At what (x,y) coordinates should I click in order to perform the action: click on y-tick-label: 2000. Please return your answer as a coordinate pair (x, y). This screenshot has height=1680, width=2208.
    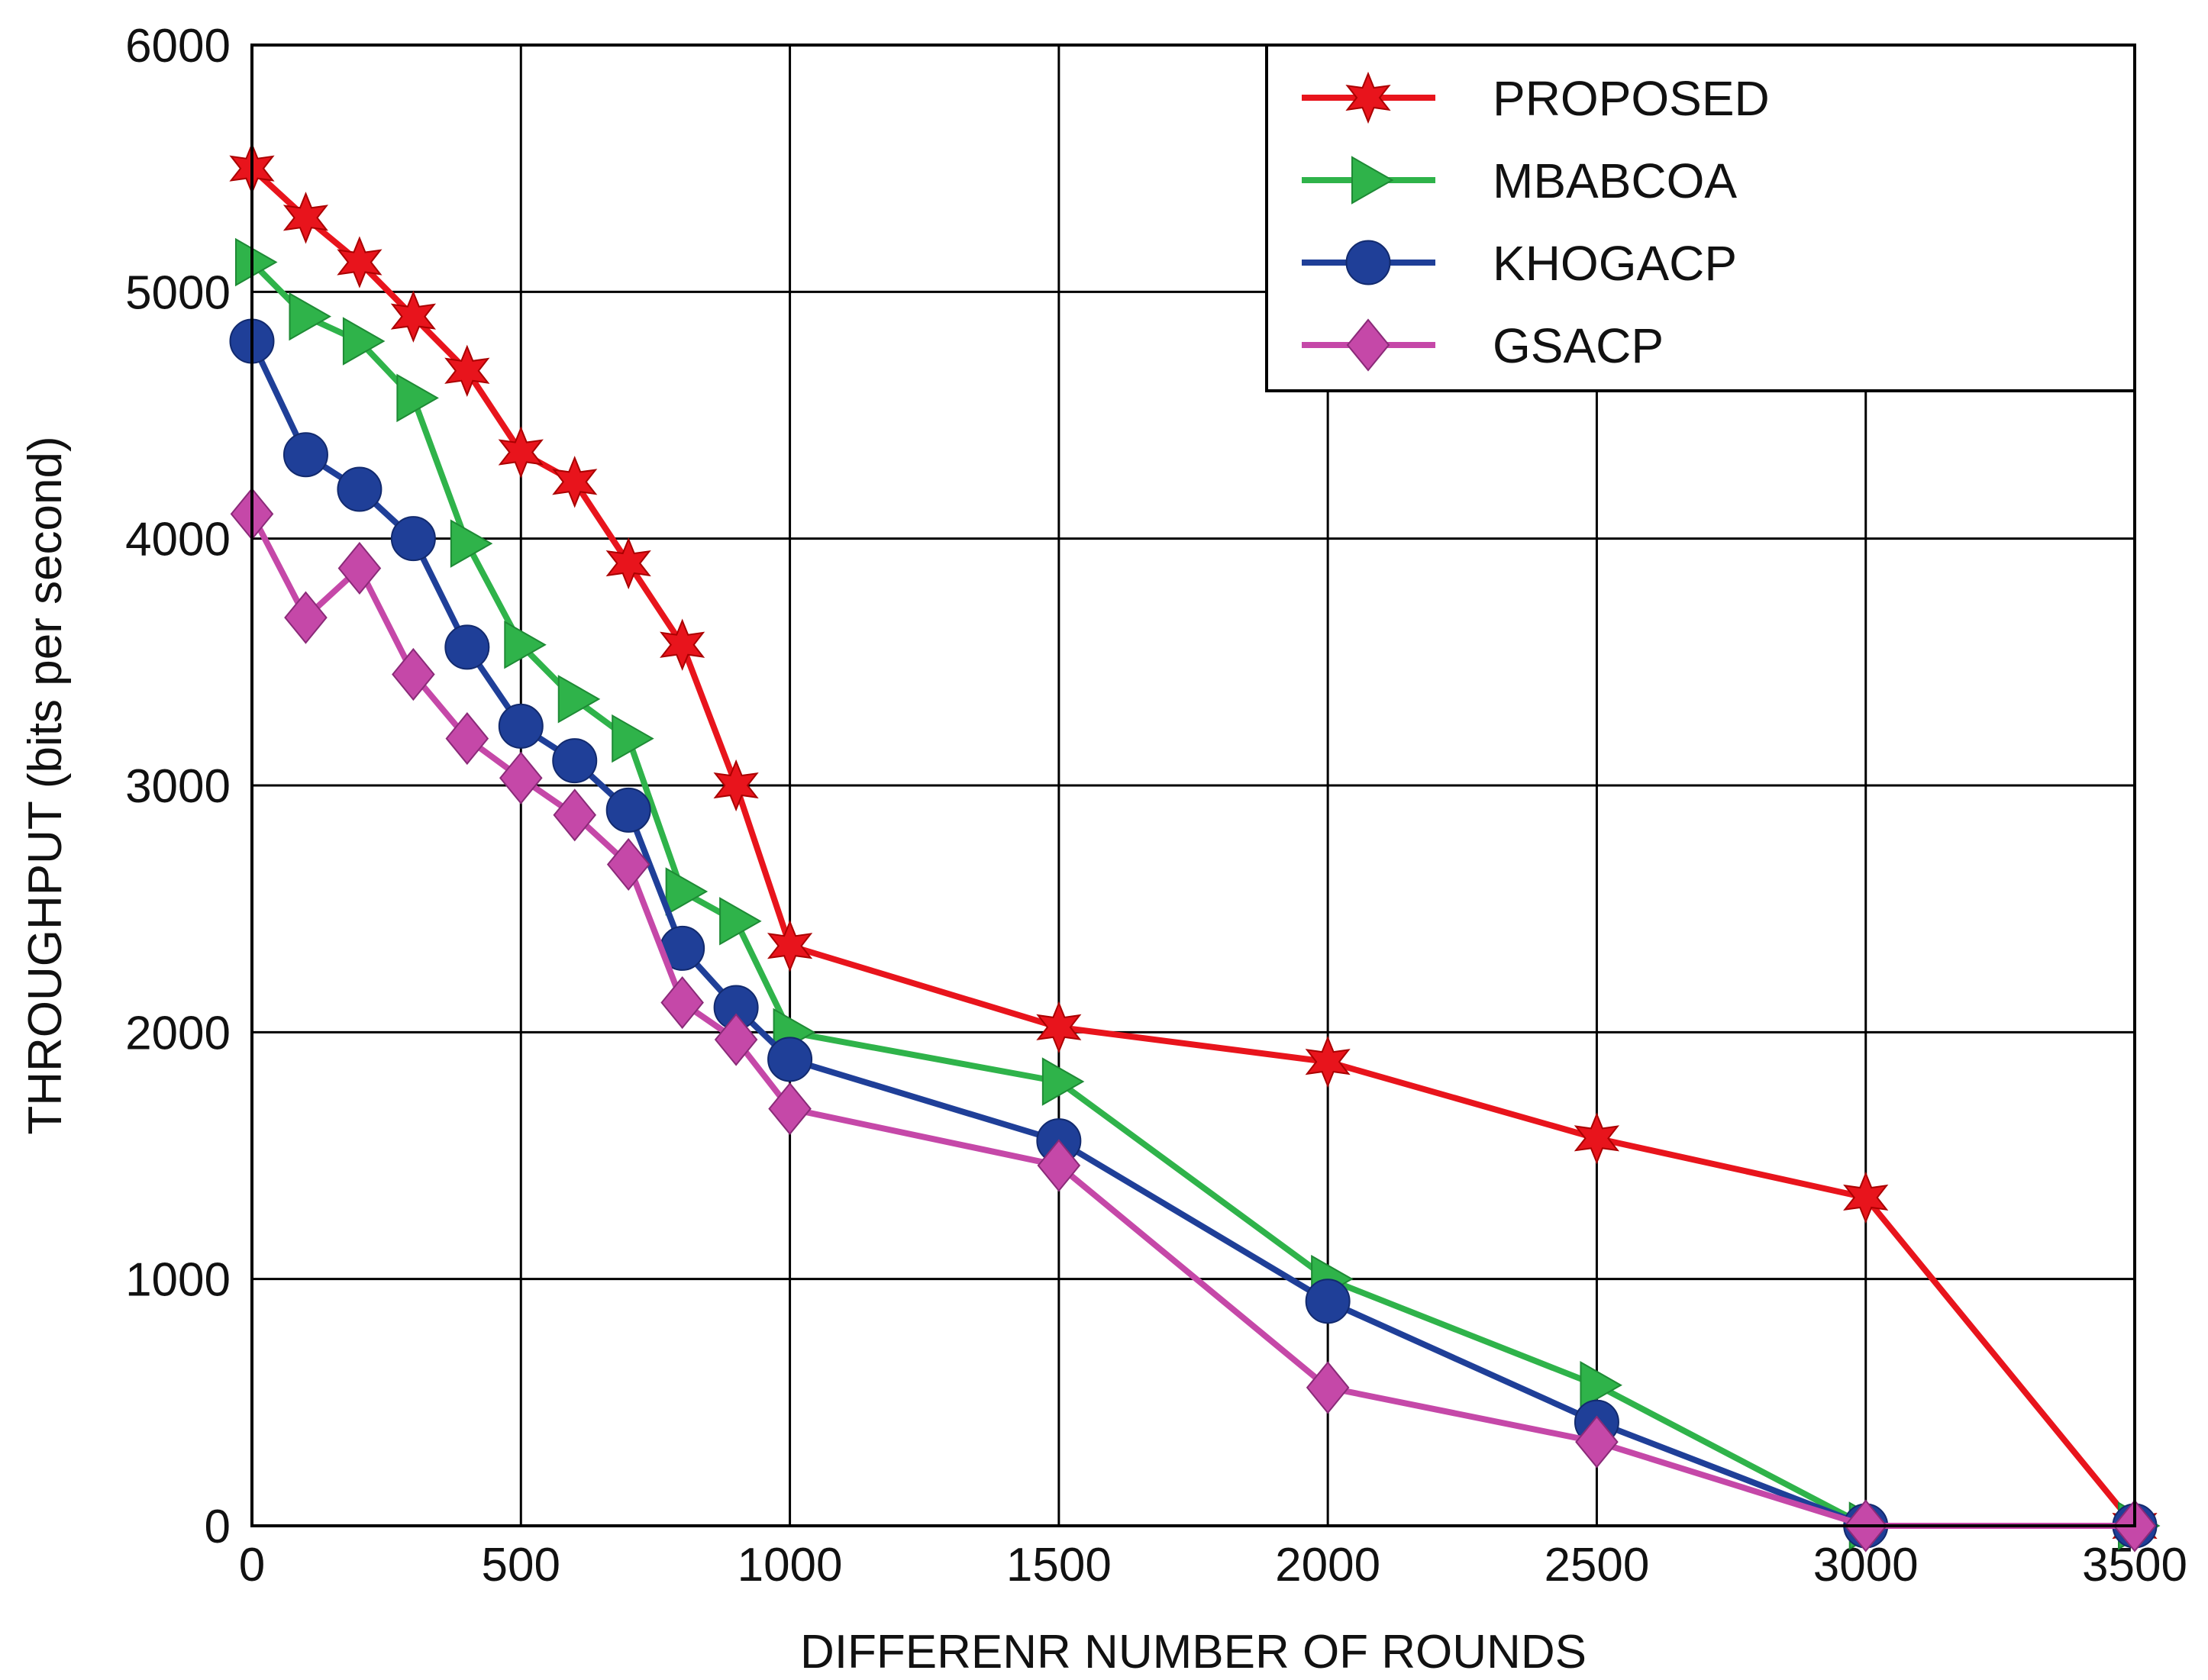
    Looking at the image, I should click on (178, 1033).